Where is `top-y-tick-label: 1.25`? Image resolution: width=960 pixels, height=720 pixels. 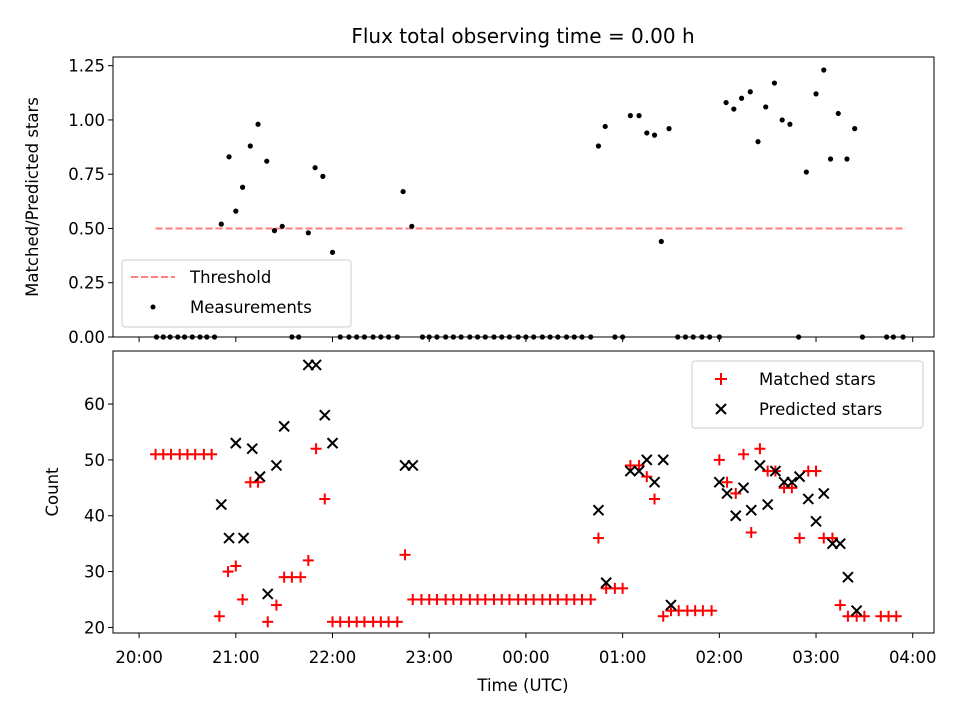 top-y-tick-label: 1.25 is located at coordinates (86, 66).